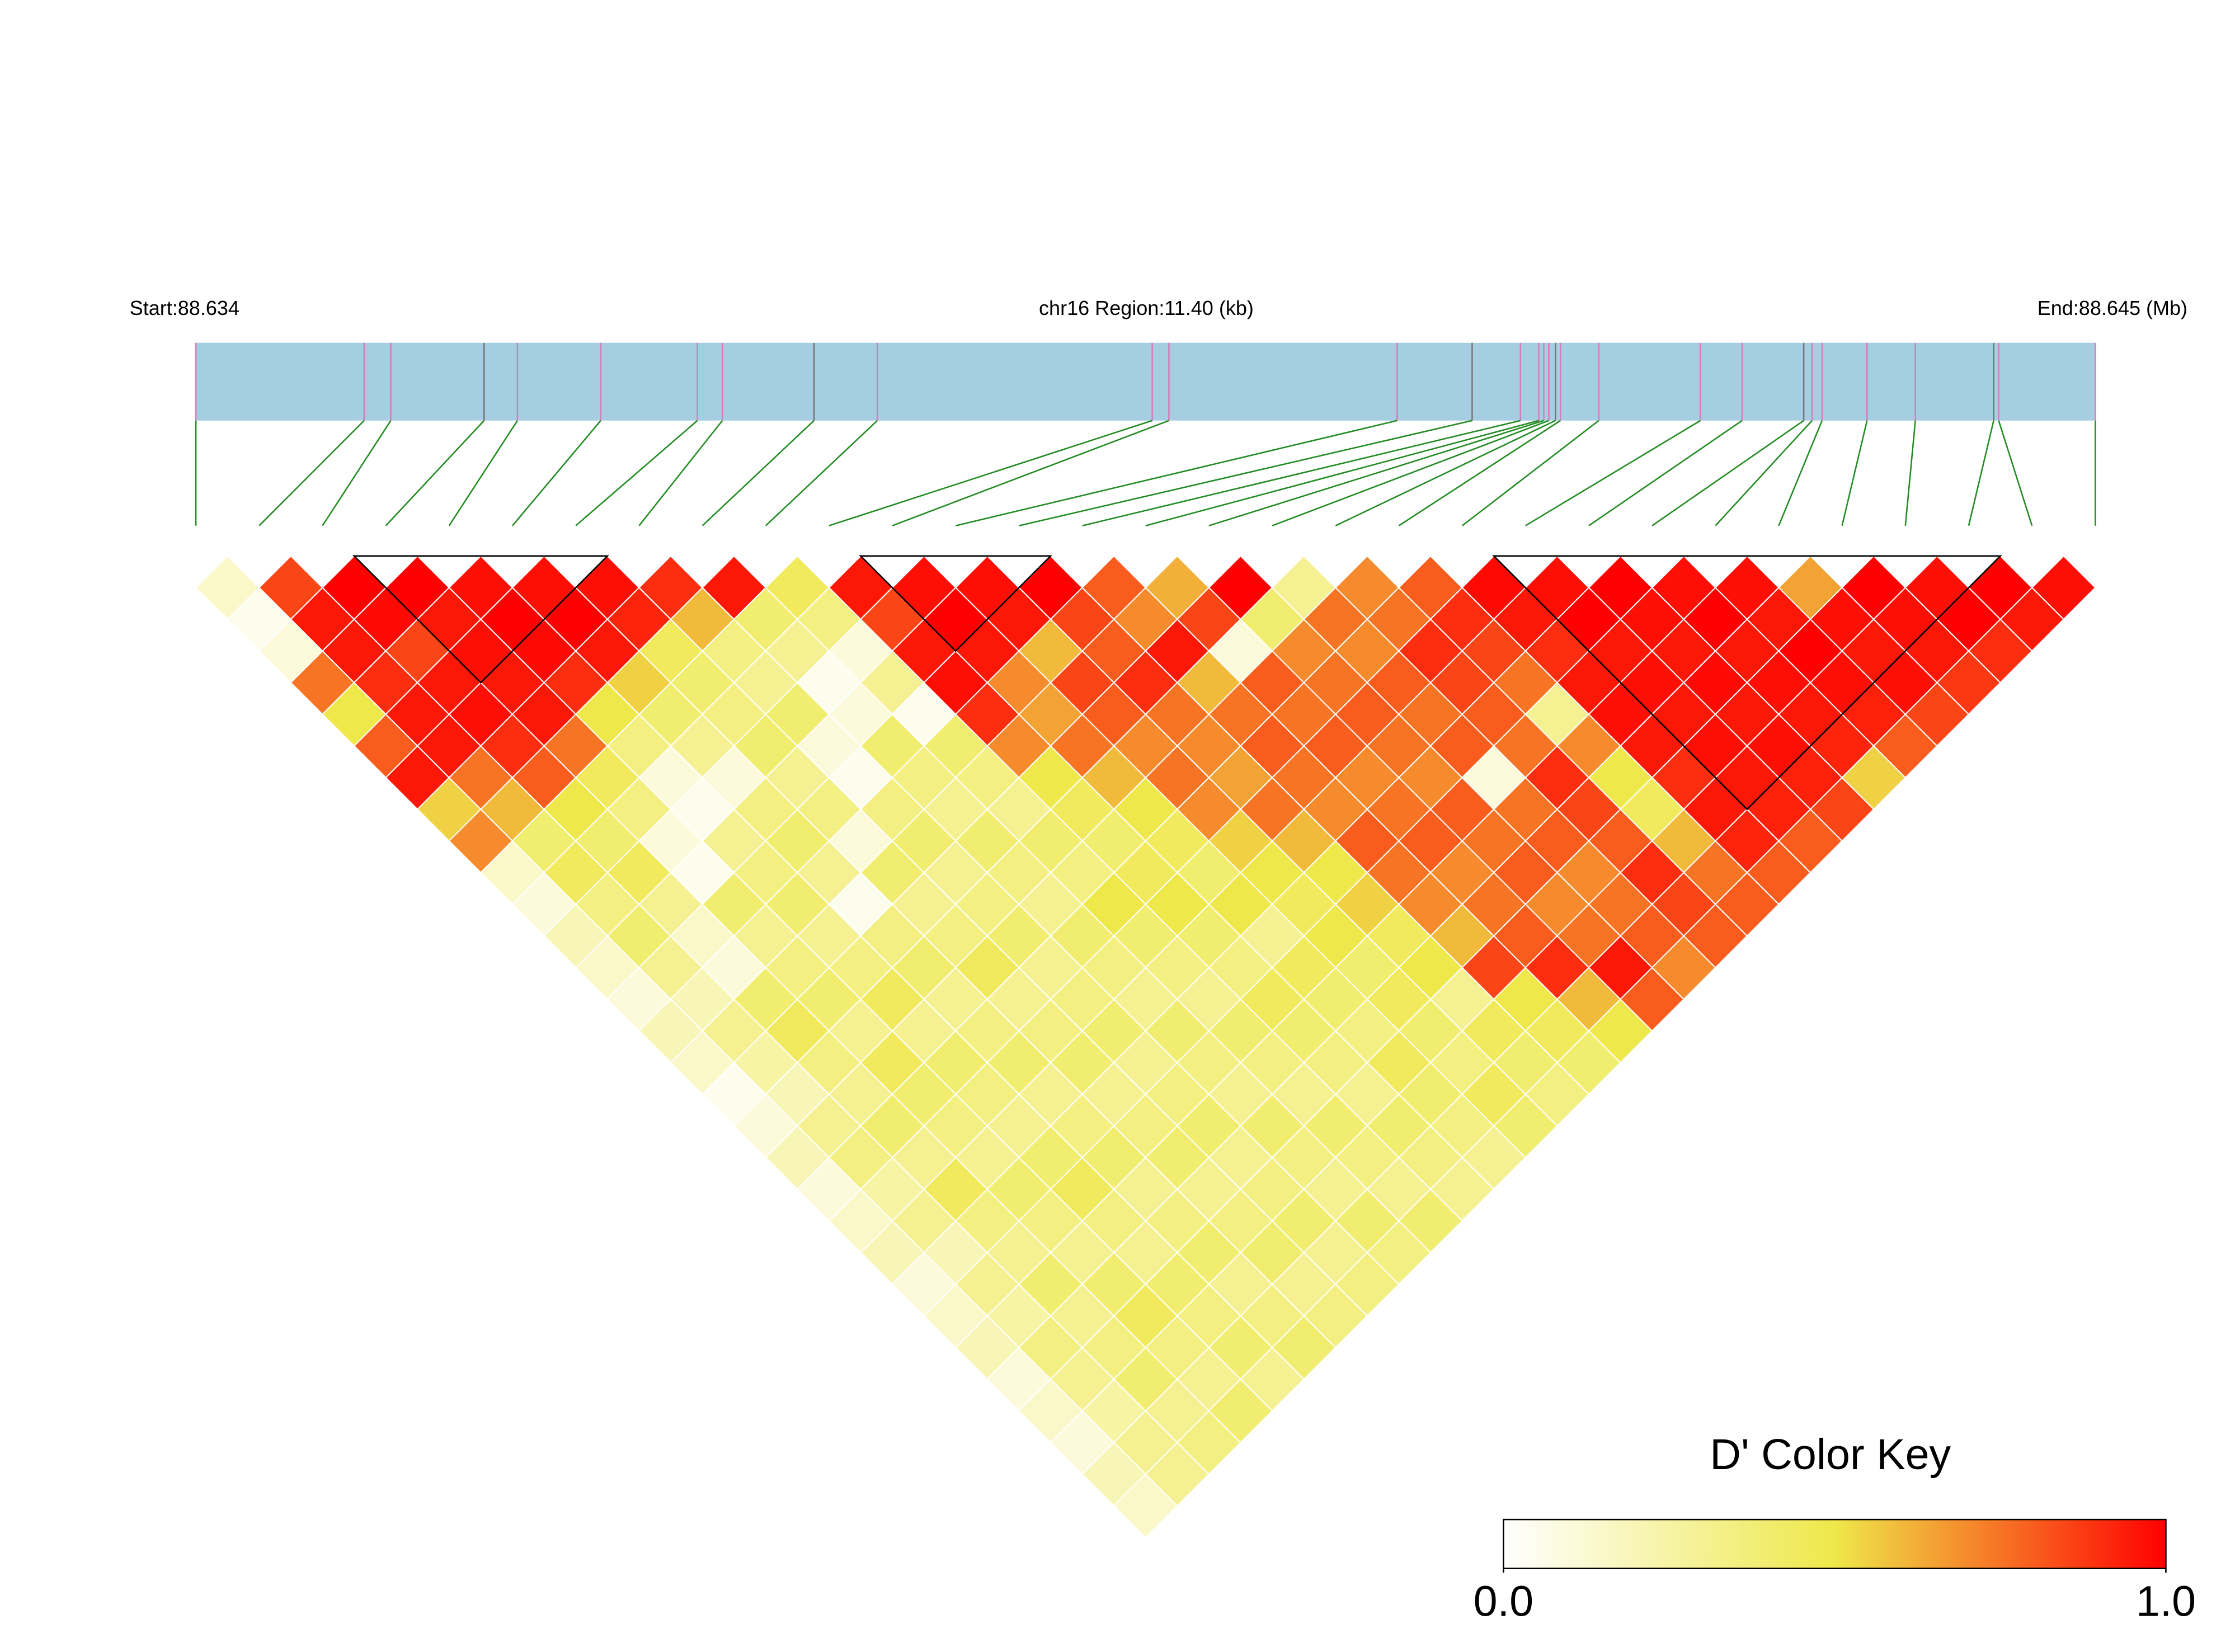 The height and width of the screenshot is (1652, 2235). Describe the element at coordinates (2166, 1601) in the screenshot. I see `key-tick-label: 1.0` at that location.